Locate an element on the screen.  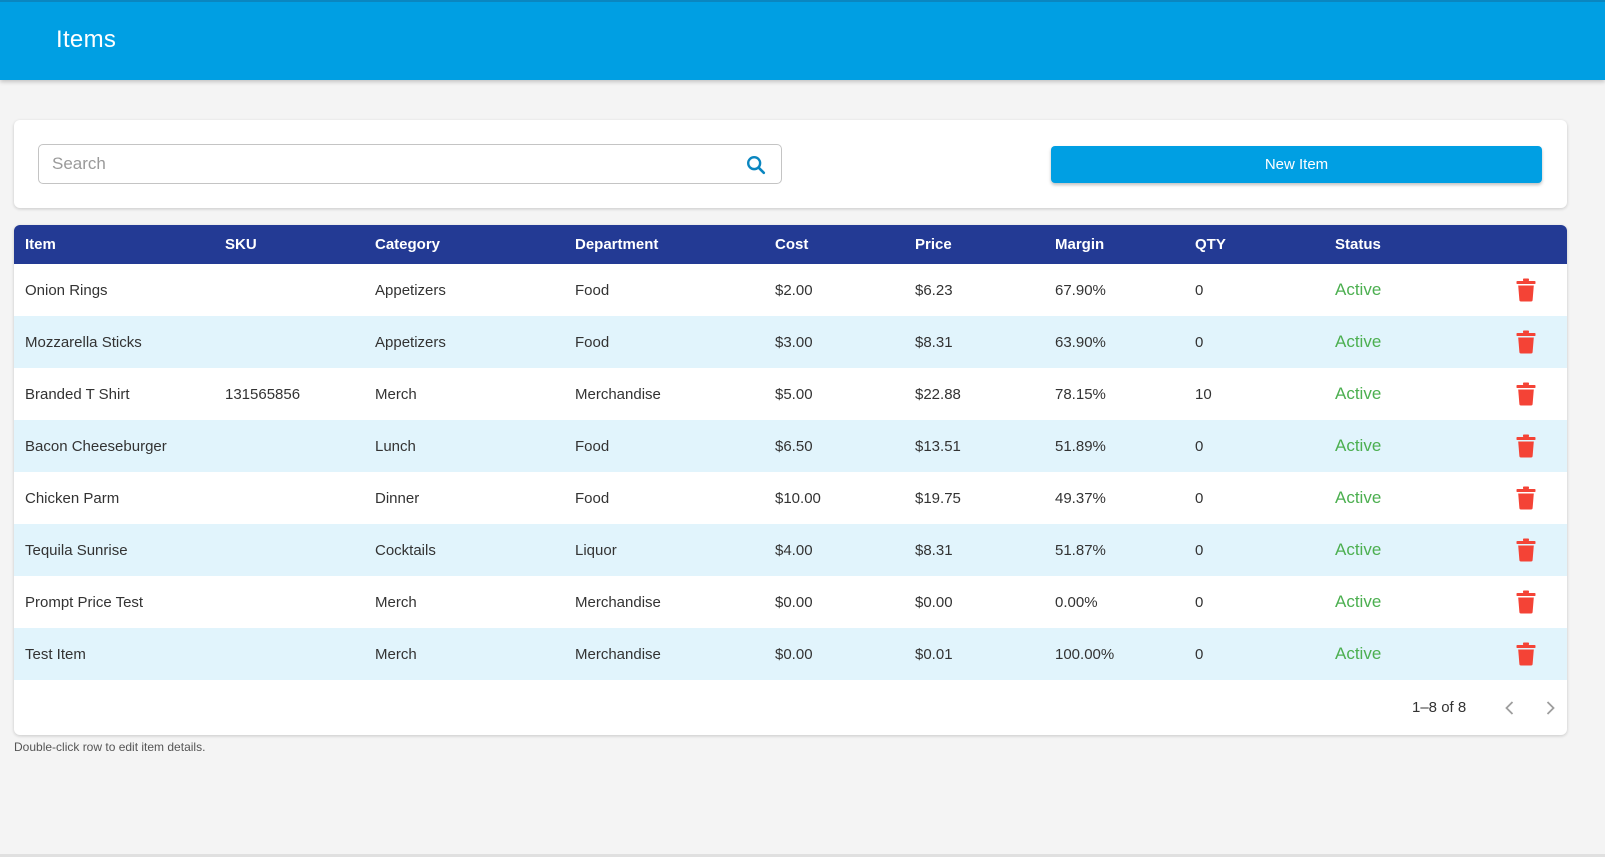
cell-cost: $10.00 is located at coordinates (798, 498).